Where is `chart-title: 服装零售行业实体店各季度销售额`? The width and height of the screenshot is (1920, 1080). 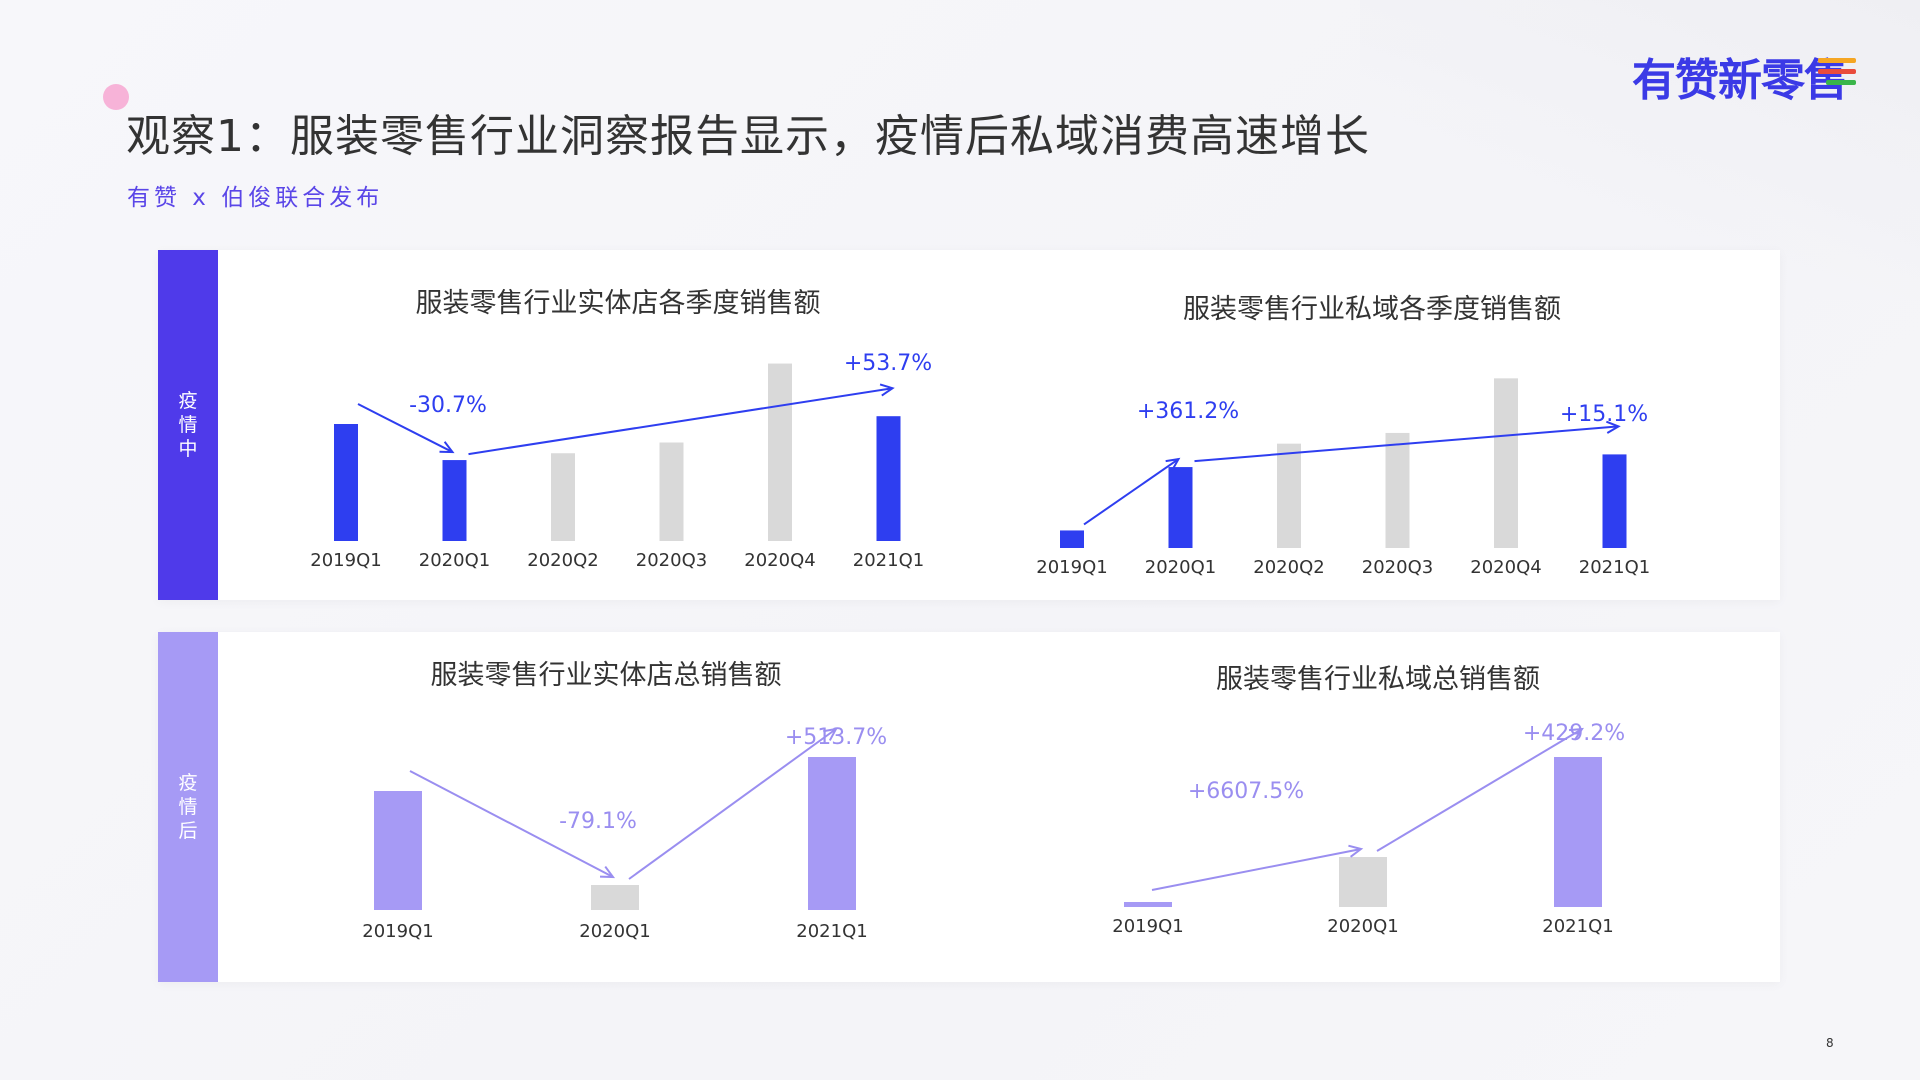
chart-title: 服装零售行业实体店各季度销售额 is located at coordinates (618, 303).